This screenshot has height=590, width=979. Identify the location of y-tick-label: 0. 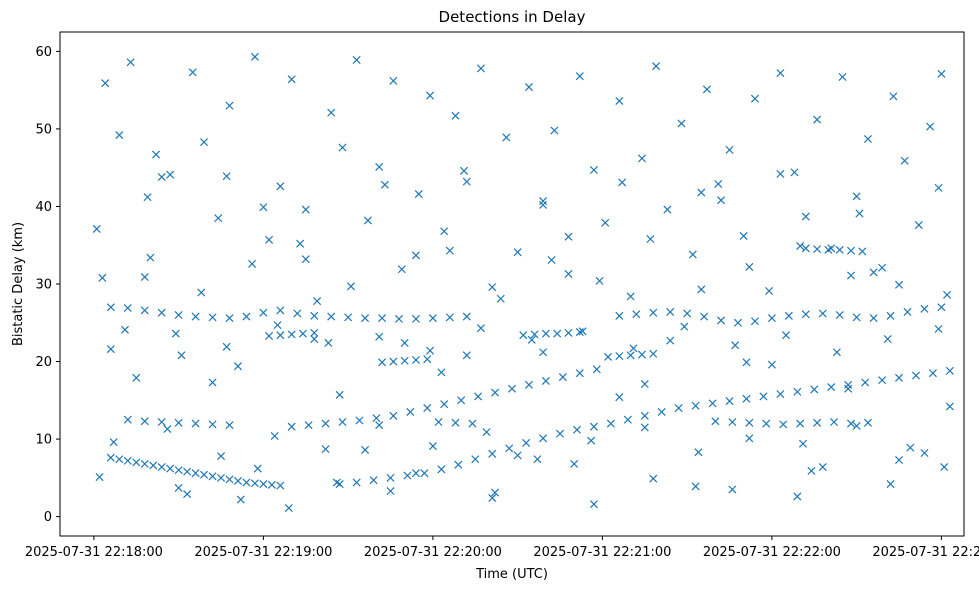
(48, 517).